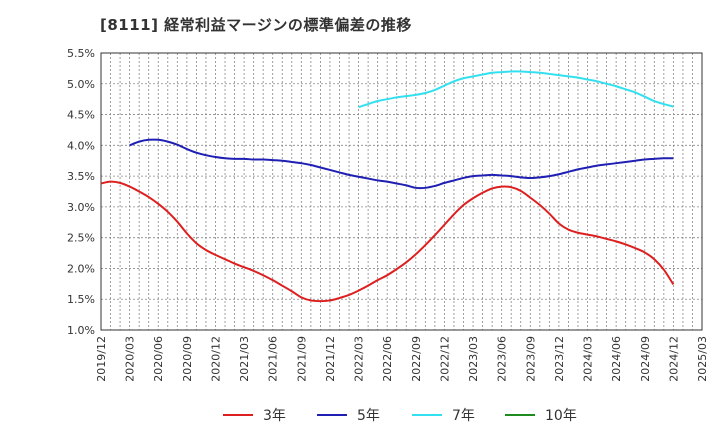  What do you see at coordinates (81, 207) in the screenshot?
I see `y-tick-label: 3.0%` at bounding box center [81, 207].